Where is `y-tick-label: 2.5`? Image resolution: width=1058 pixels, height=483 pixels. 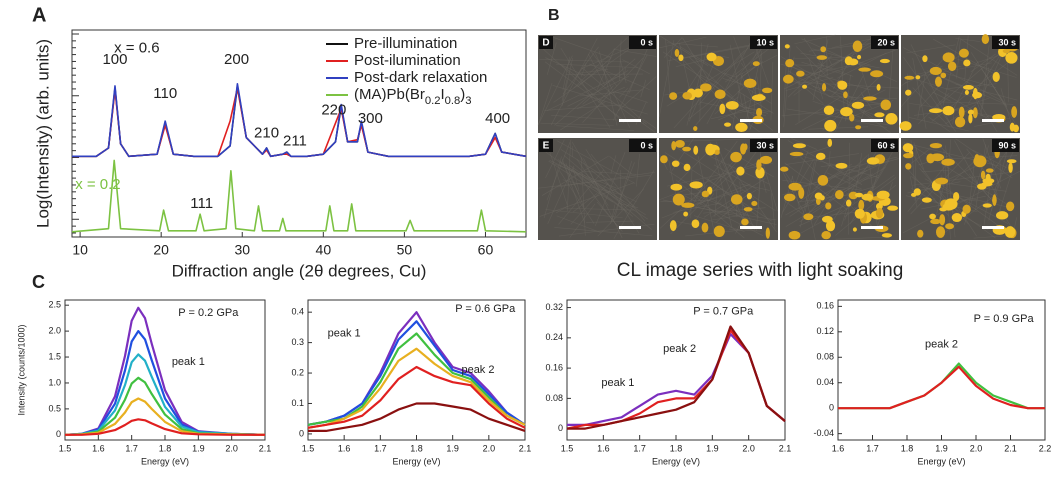
y-tick-label: 2.5 is located at coordinates (54, 305).